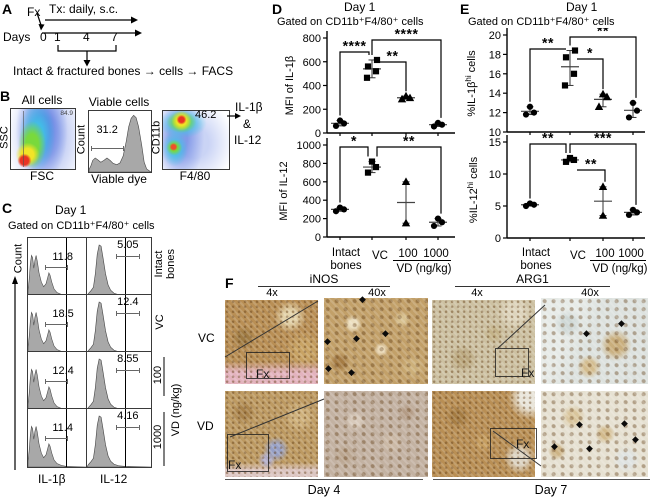 This screenshot has height=499, width=650. What do you see at coordinates (57, 37) in the screenshot?
I see `day-tick-1: 1` at bounding box center [57, 37].